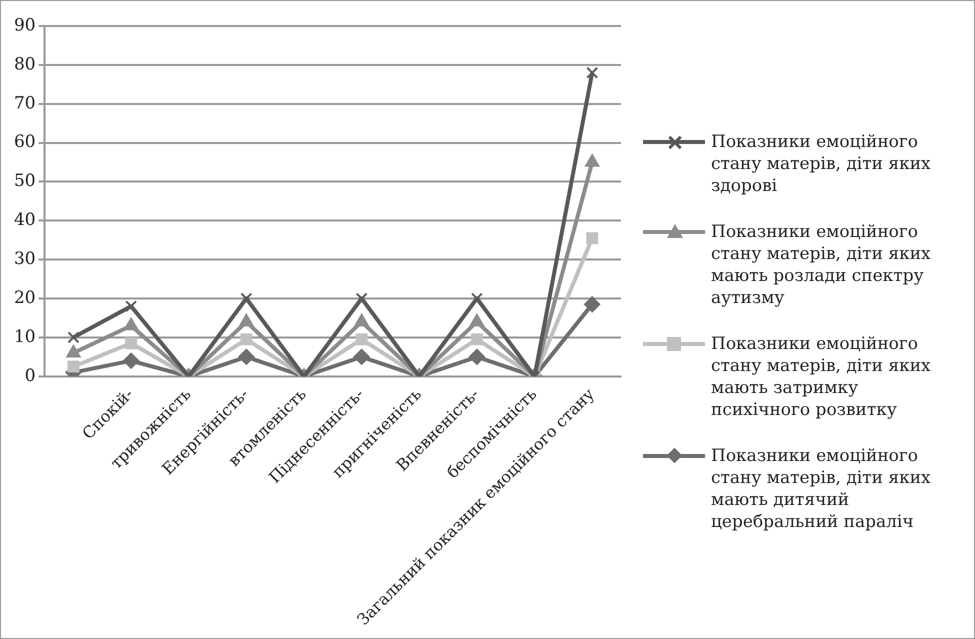 The height and width of the screenshot is (639, 975). I want to click on y-tick-label: 30, so click(25, 258).